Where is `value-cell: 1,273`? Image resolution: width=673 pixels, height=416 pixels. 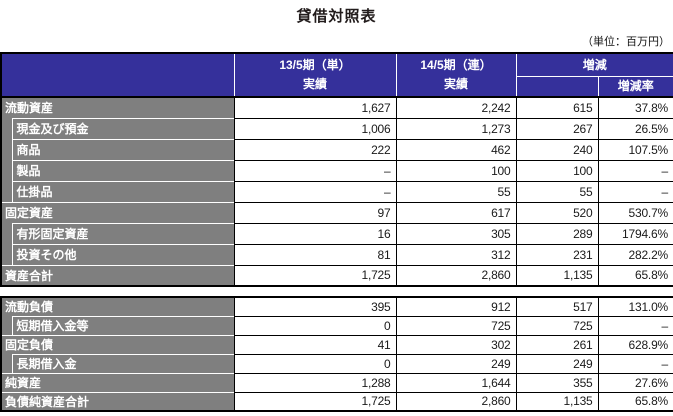 value-cell: 1,273 is located at coordinates (456, 128).